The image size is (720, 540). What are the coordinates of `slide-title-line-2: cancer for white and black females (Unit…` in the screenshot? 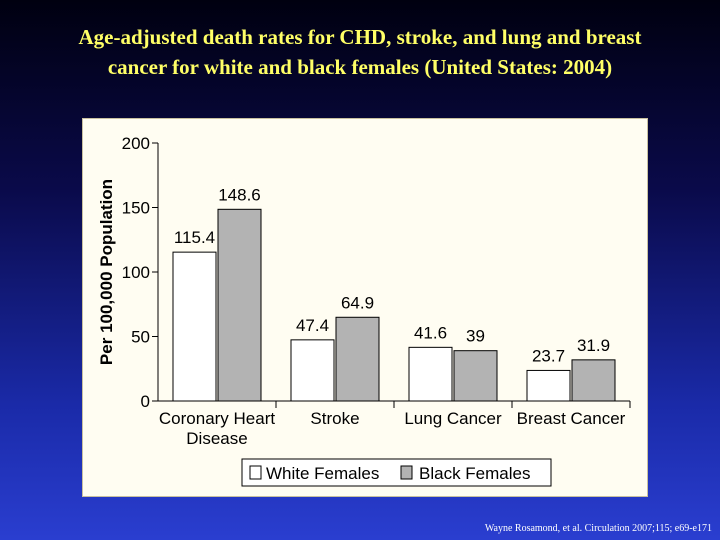 It's located at (360, 67).